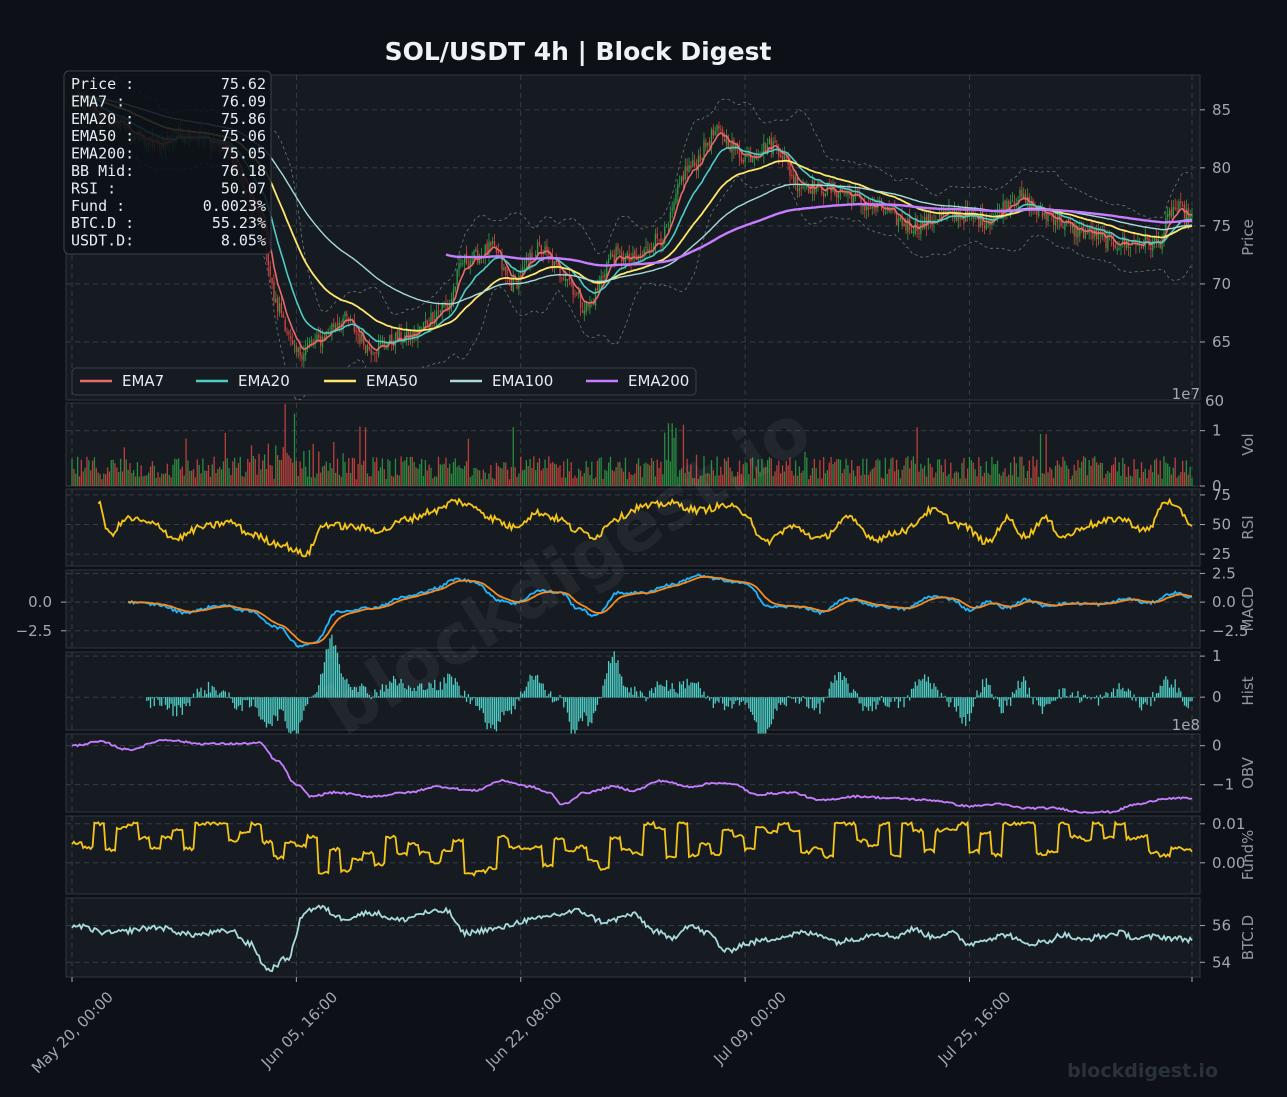 This screenshot has width=1287, height=1097. What do you see at coordinates (633, 937) in the screenshot?
I see `panel-frame-btcd` at bounding box center [633, 937].